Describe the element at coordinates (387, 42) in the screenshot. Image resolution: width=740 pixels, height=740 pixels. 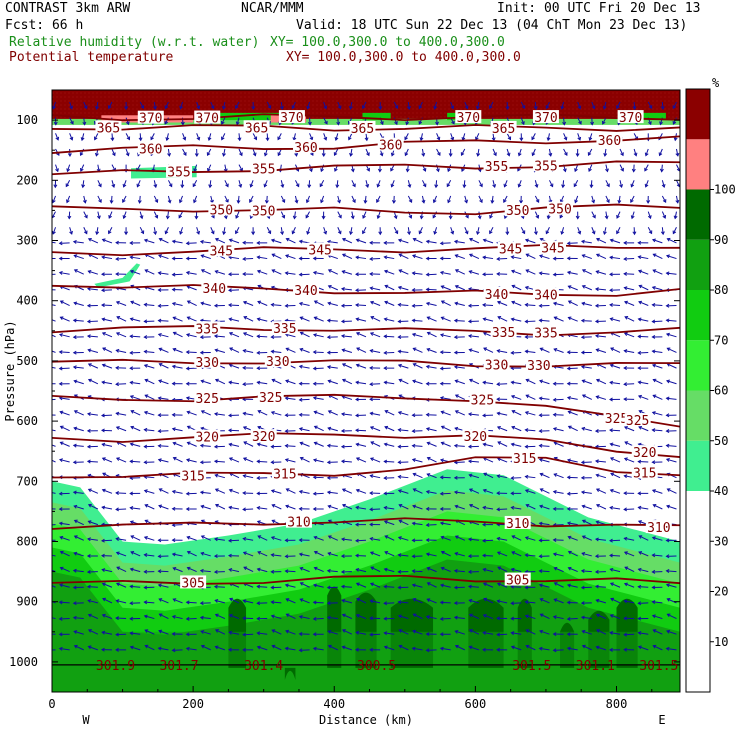
I see `field1-xy: XY= 100.0,300.0 to 400.0,300.0` at that location.